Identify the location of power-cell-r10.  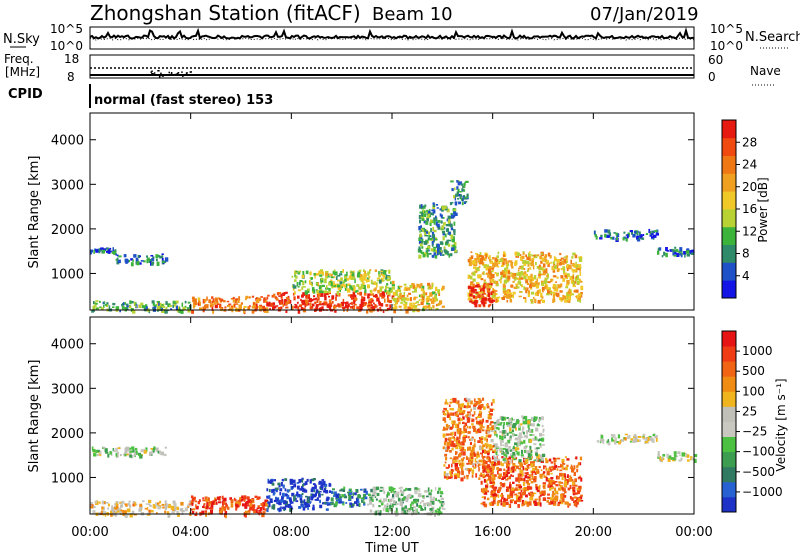
(493, 300).